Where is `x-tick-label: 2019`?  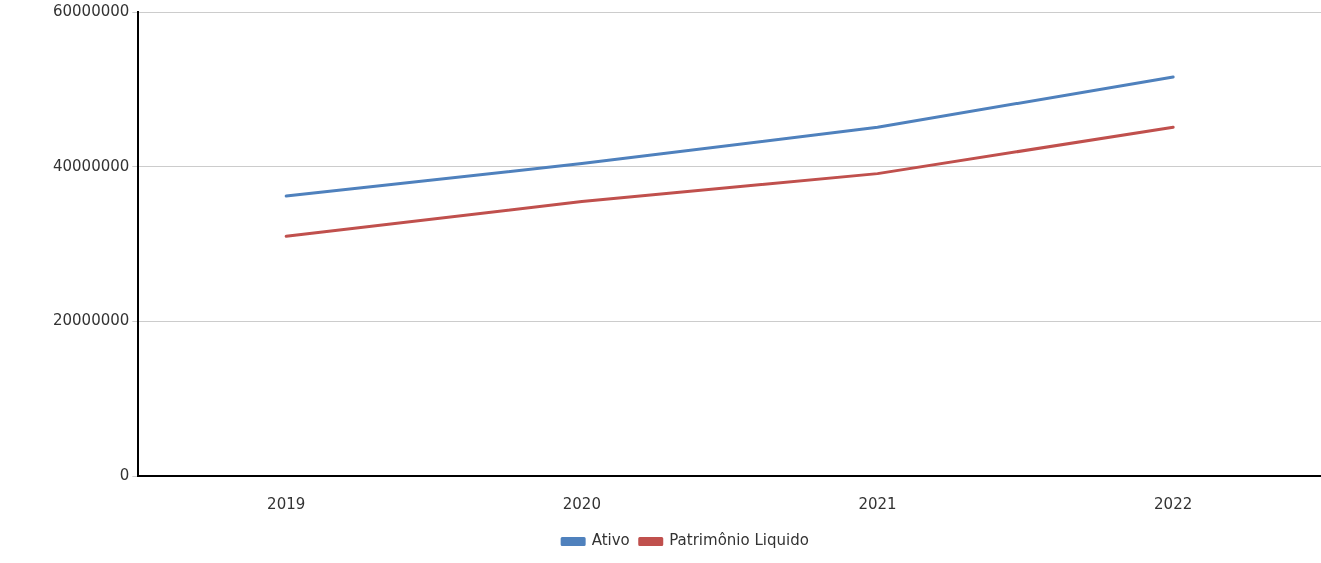 x-tick-label: 2019 is located at coordinates (286, 503).